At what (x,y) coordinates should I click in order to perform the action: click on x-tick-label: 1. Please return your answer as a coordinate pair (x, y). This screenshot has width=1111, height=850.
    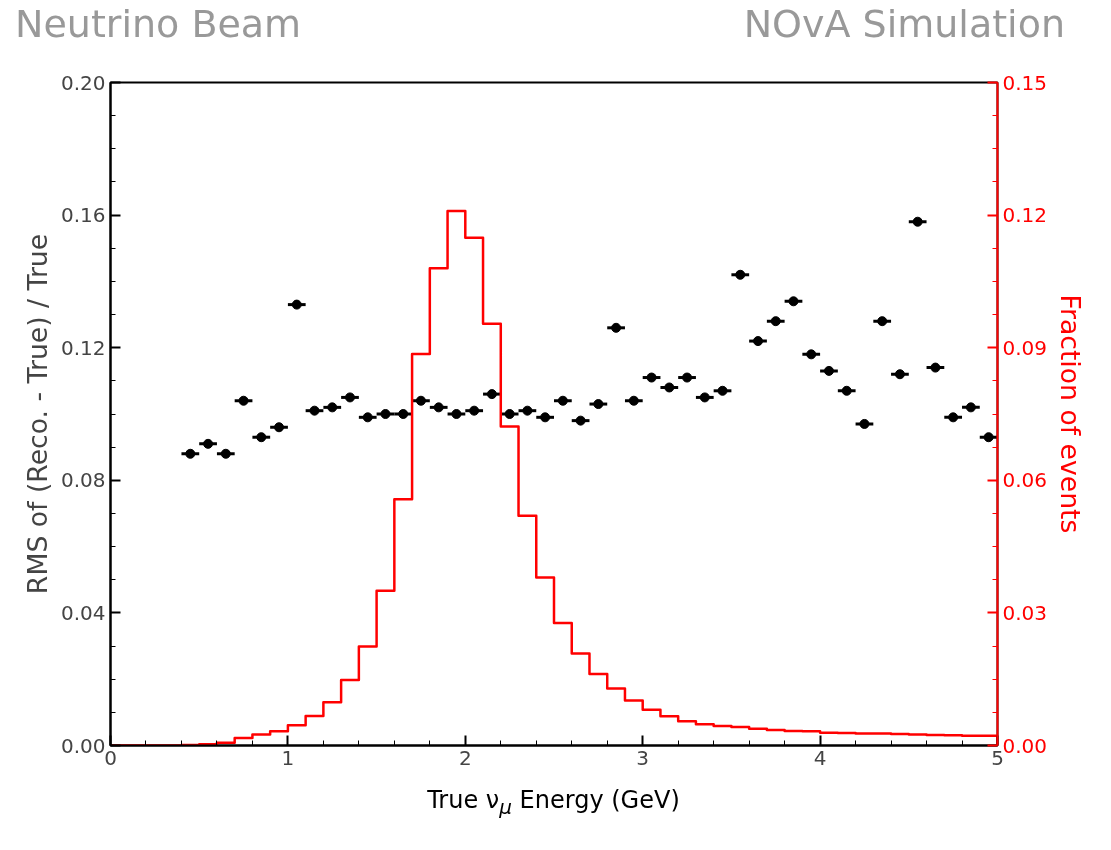
    Looking at the image, I should click on (288, 757).